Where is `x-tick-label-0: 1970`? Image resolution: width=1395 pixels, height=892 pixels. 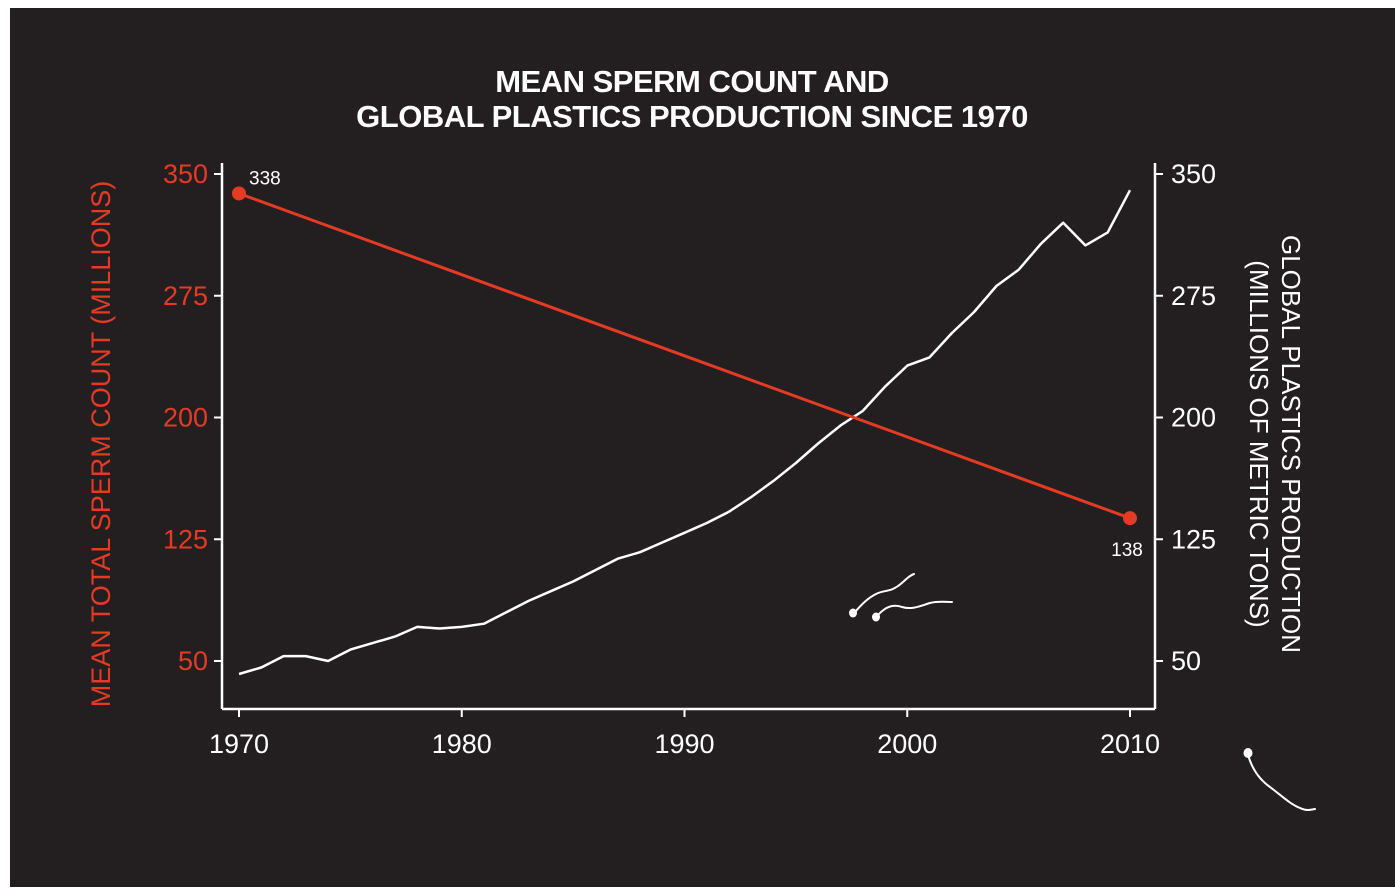
x-tick-label-0: 1970 is located at coordinates (239, 744).